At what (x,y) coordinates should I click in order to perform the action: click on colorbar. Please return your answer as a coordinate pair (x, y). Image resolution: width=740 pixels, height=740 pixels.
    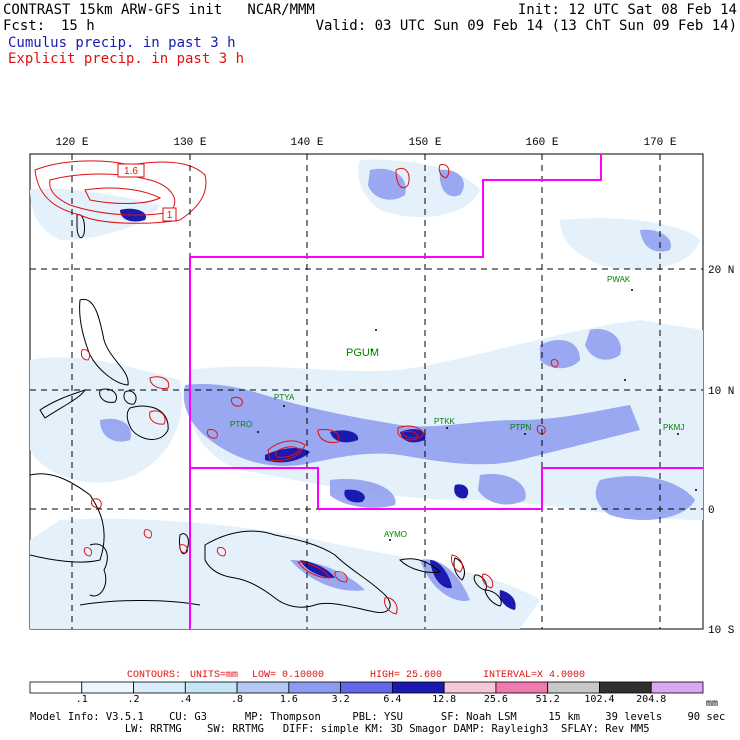
    Looking at the image, I should click on (366, 687).